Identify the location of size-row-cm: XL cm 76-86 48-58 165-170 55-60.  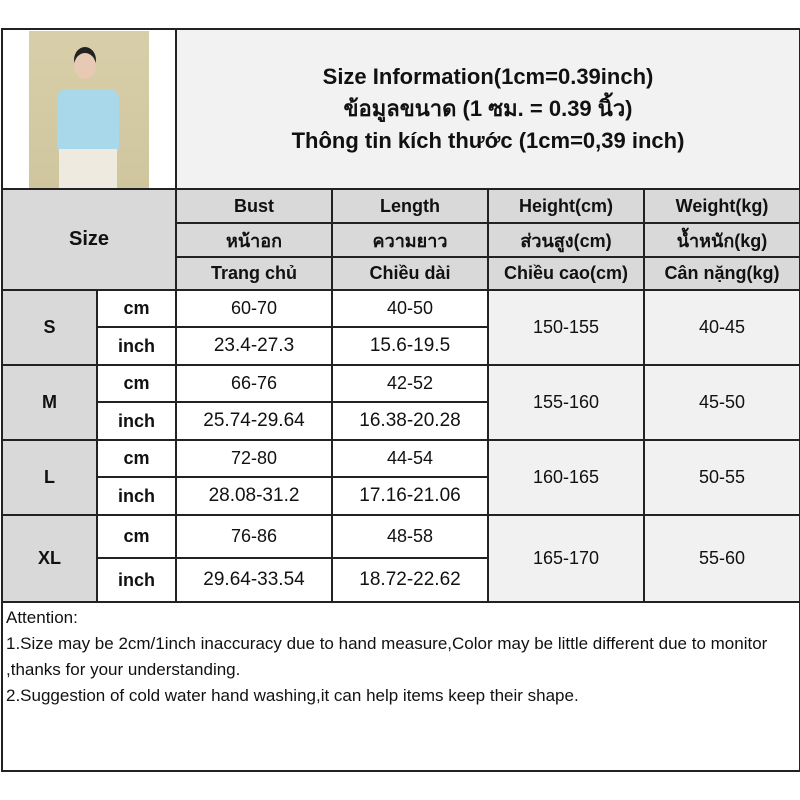
(400, 558).